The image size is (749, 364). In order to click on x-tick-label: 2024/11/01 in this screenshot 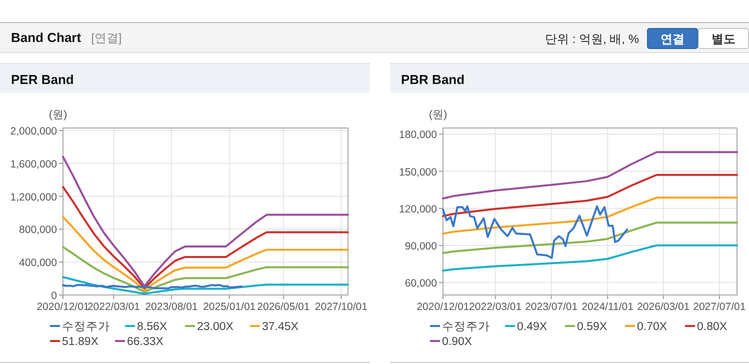, I will do `click(608, 307)`.